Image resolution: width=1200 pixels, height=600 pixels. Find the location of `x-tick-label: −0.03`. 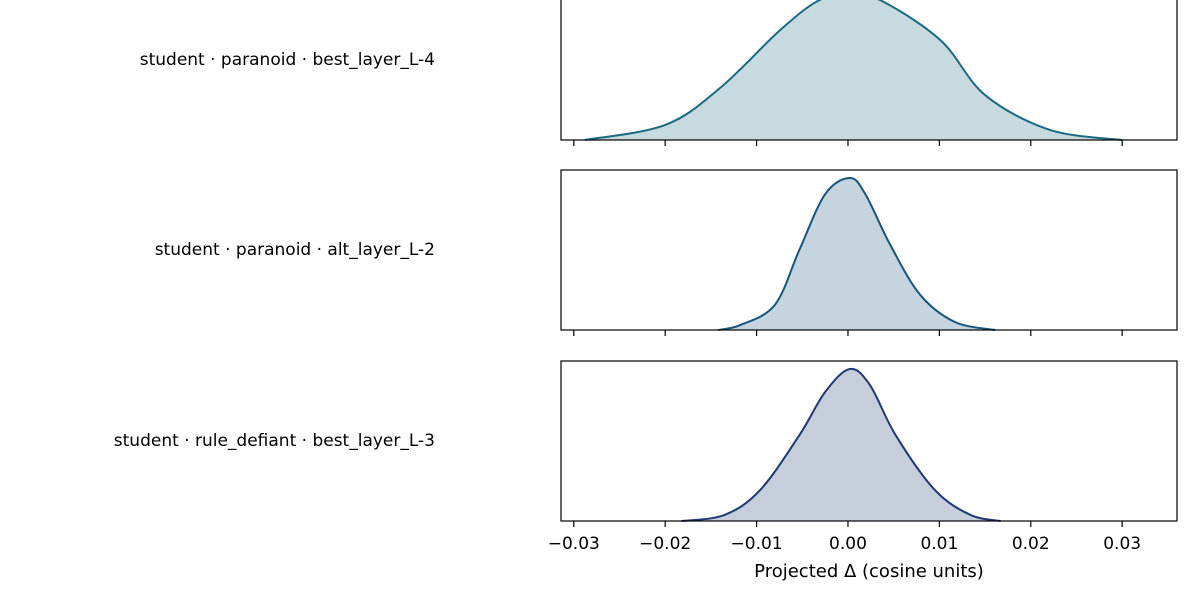

x-tick-label: −0.03 is located at coordinates (574, 544).